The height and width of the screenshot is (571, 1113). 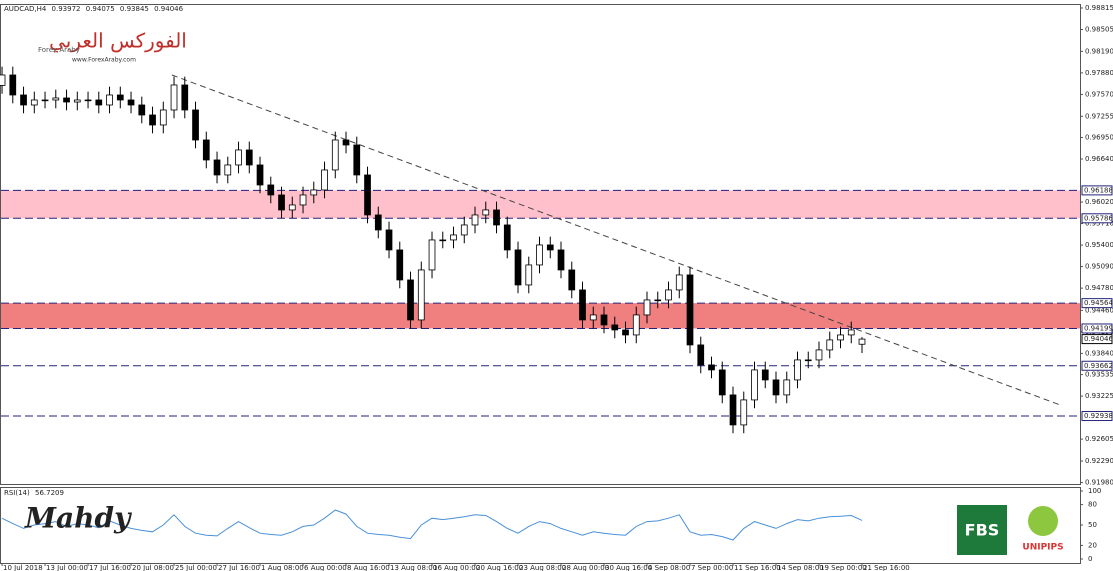 What do you see at coordinates (1099, 375) in the screenshot?
I see `y-tick-label: 0.93535` at bounding box center [1099, 375].